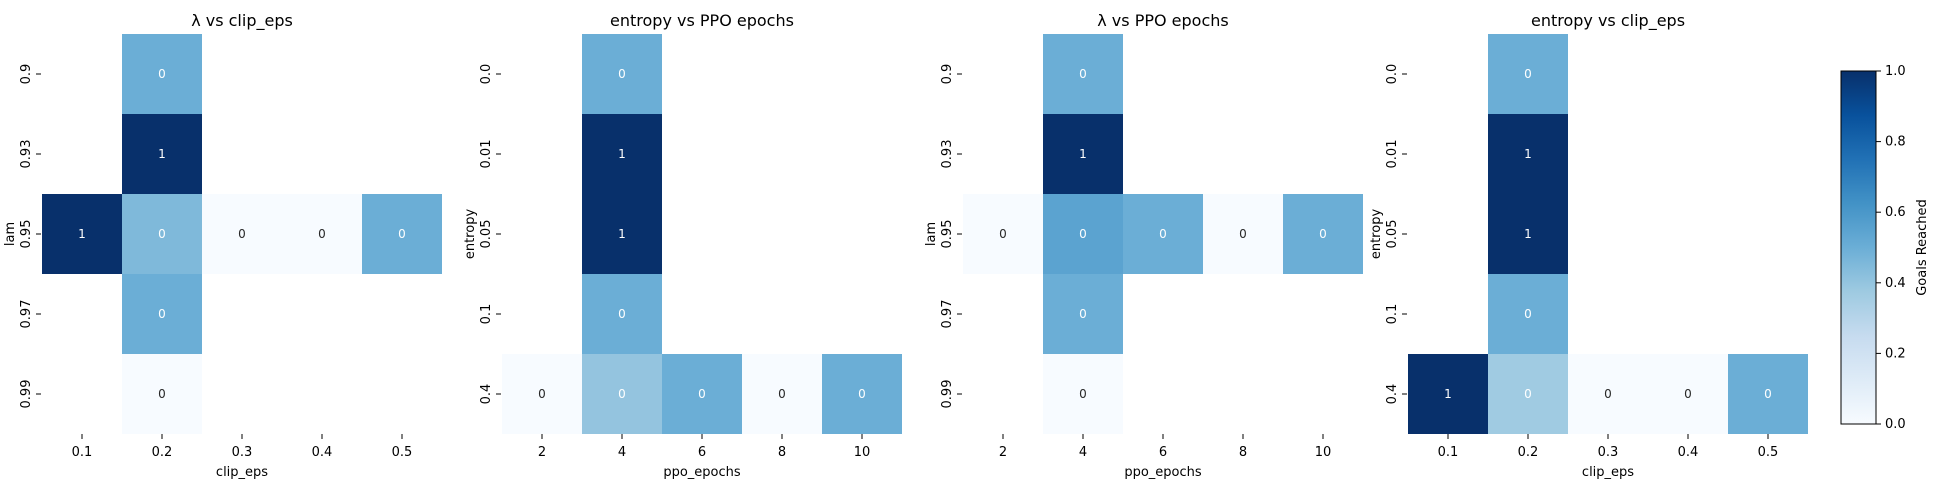 The height and width of the screenshot is (494, 1936). I want to click on panel-title: entropy vs clip_eps, so click(1608, 21).